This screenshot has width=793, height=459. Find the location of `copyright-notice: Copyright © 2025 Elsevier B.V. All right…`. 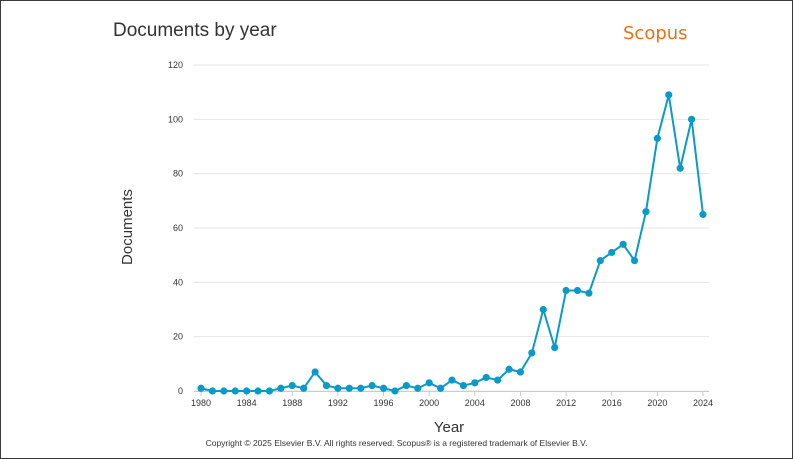

copyright-notice: Copyright © 2025 Elsevier B.V. All right… is located at coordinates (396, 443).